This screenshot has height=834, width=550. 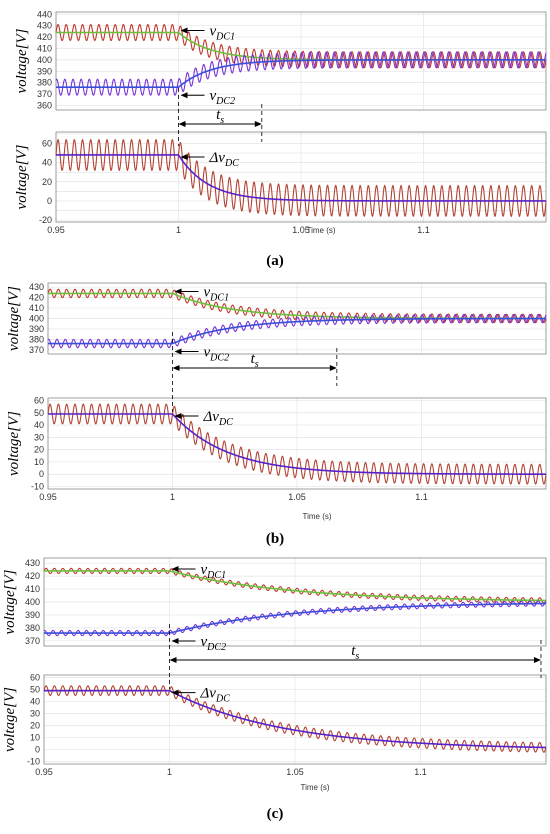 I want to click on vdc2-b-arrowhead, so click(x=178, y=351).